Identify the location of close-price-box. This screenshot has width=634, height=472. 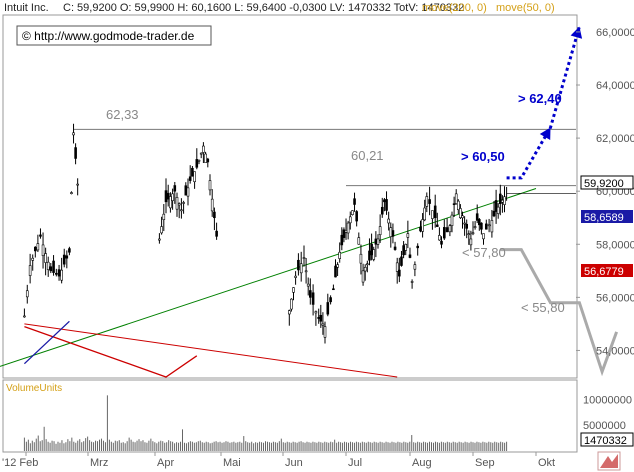
(607, 182).